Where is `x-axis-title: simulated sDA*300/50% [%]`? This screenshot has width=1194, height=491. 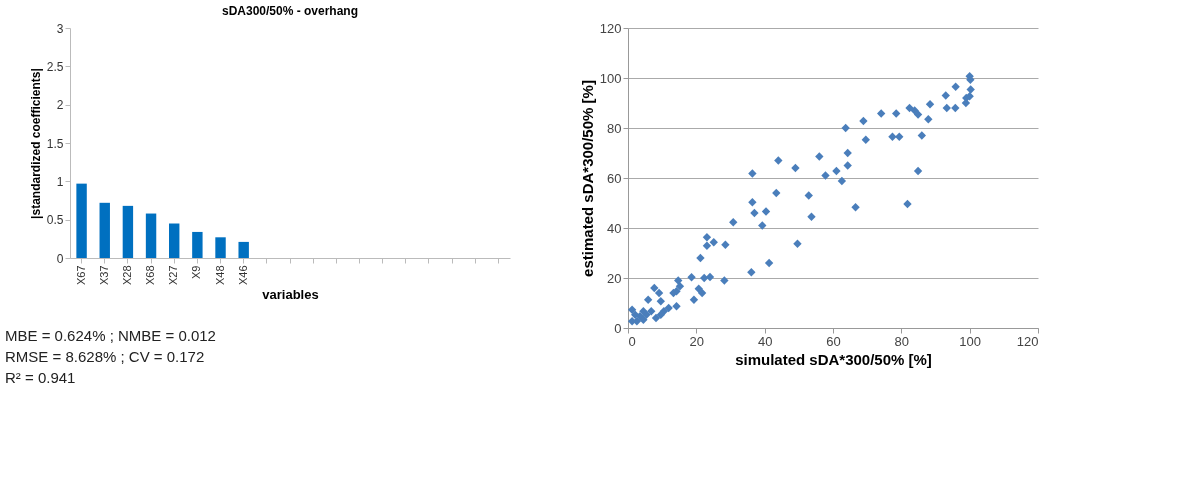 x-axis-title: simulated sDA*300/50% [%] is located at coordinates (833, 359).